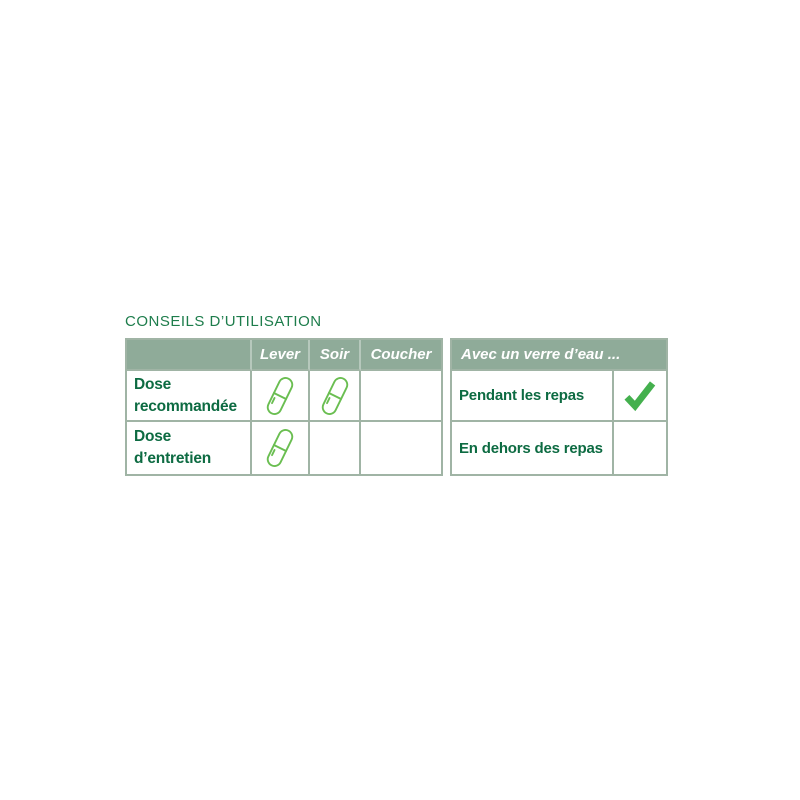  I want to click on col-header-coucher: Coucher, so click(401, 355).